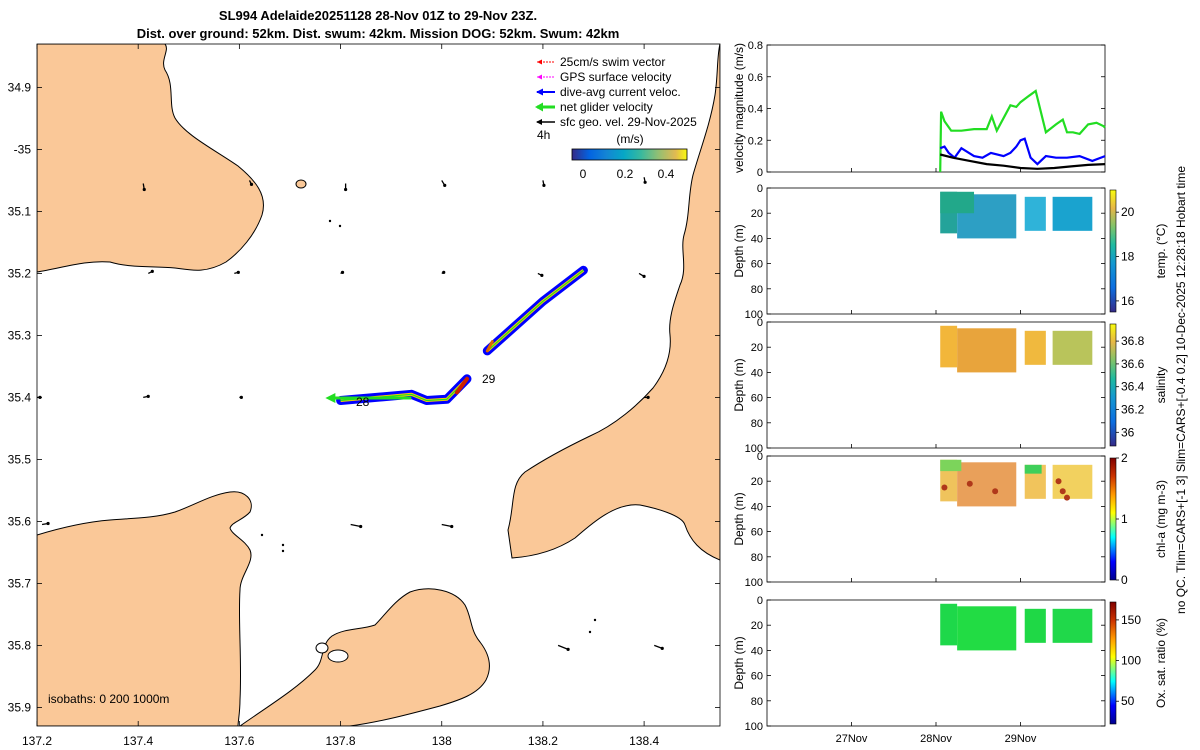 Image resolution: width=1200 pixels, height=750 pixels. What do you see at coordinates (20, 211) in the screenshot?
I see `map-y-tick-label: 35.1` at bounding box center [20, 211].